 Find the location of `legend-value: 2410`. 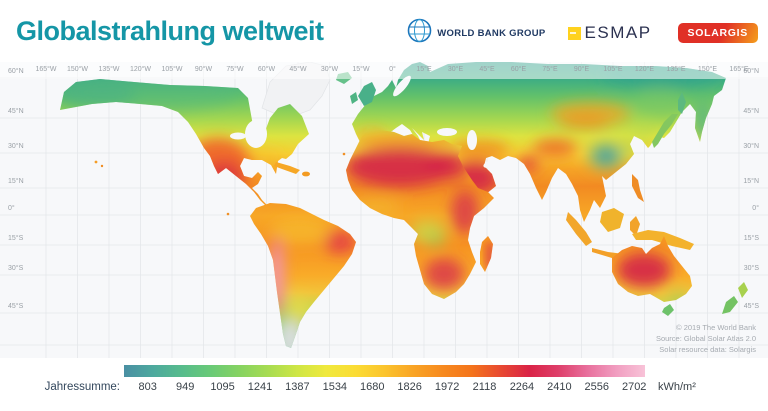

legend-value: 2410 is located at coordinates (559, 387).